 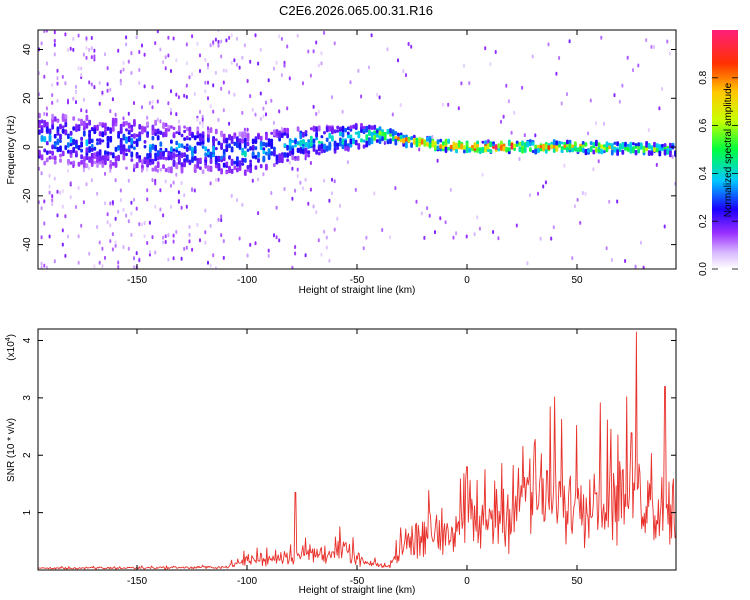 What do you see at coordinates (27, 340) in the screenshot?
I see `y-tick-label: 4` at bounding box center [27, 340].